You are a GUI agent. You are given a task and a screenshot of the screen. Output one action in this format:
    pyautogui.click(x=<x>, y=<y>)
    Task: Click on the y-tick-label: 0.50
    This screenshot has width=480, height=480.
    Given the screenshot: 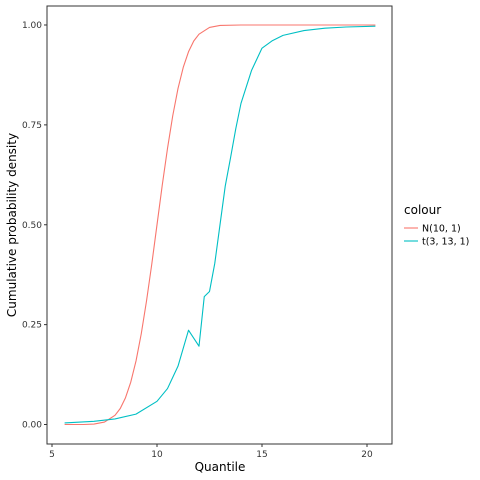 What is the action you would take?
    pyautogui.click(x=32, y=226)
    